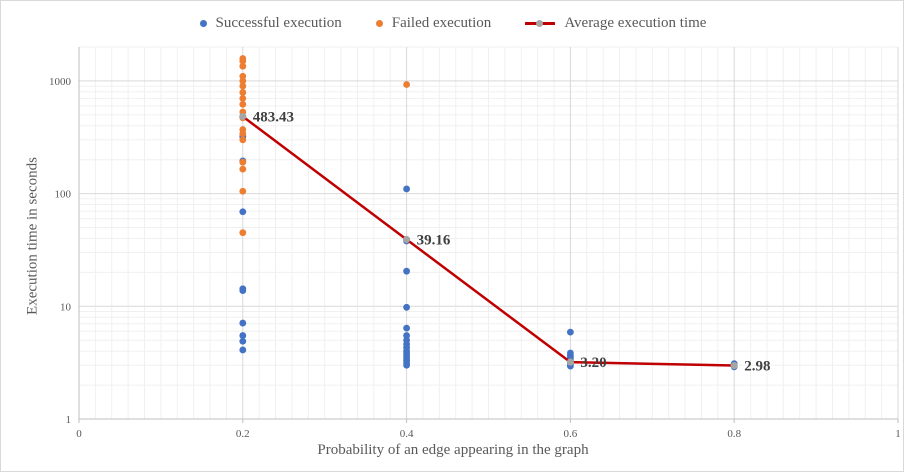 This screenshot has height=473, width=904. Describe the element at coordinates (635, 23) in the screenshot. I see `legend-label-average: Average execution time` at that location.